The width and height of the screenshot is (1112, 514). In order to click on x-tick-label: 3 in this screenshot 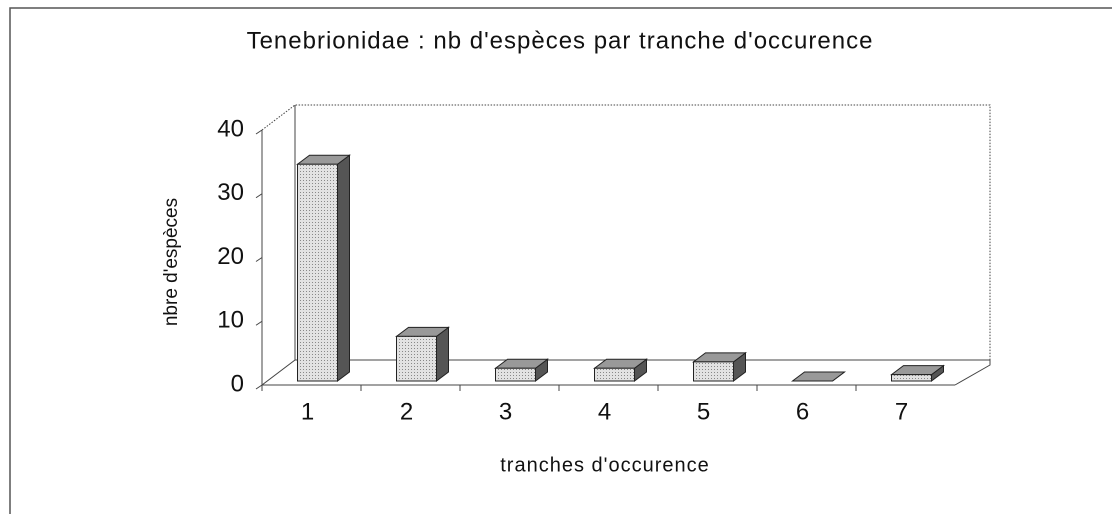, I will do `click(505, 411)`.